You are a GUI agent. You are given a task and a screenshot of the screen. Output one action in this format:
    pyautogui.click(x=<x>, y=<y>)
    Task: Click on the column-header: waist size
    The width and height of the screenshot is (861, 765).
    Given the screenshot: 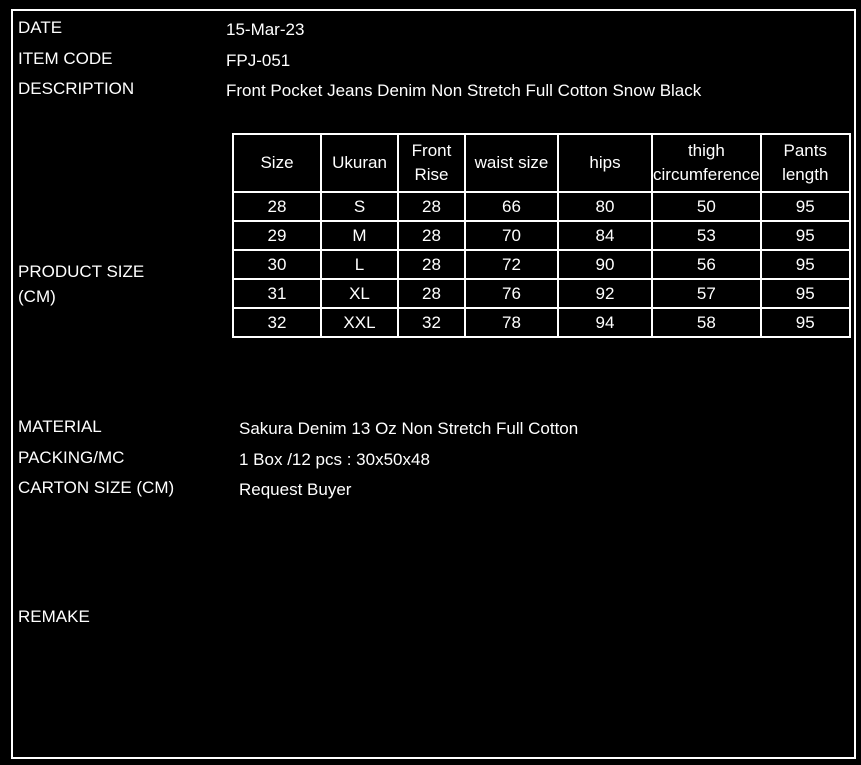 What is the action you would take?
    pyautogui.click(x=511, y=163)
    